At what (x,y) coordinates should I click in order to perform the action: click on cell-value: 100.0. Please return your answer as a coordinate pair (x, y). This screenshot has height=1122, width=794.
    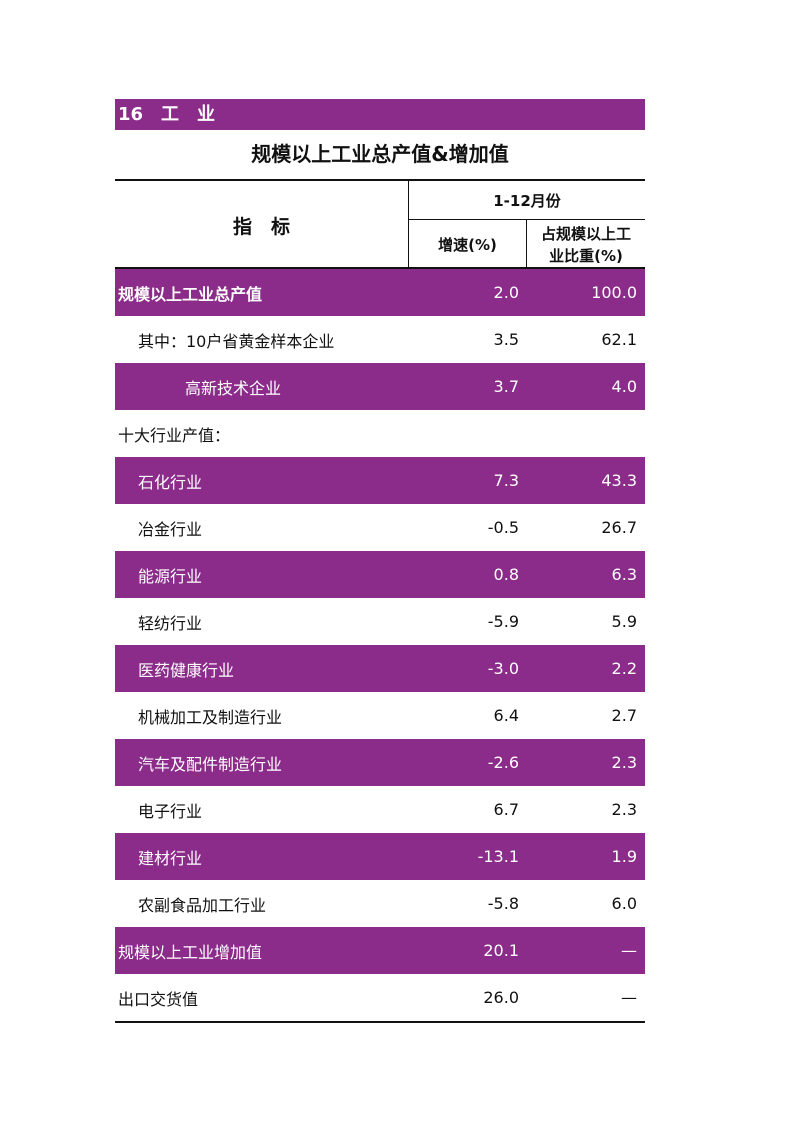
    Looking at the image, I should click on (614, 292).